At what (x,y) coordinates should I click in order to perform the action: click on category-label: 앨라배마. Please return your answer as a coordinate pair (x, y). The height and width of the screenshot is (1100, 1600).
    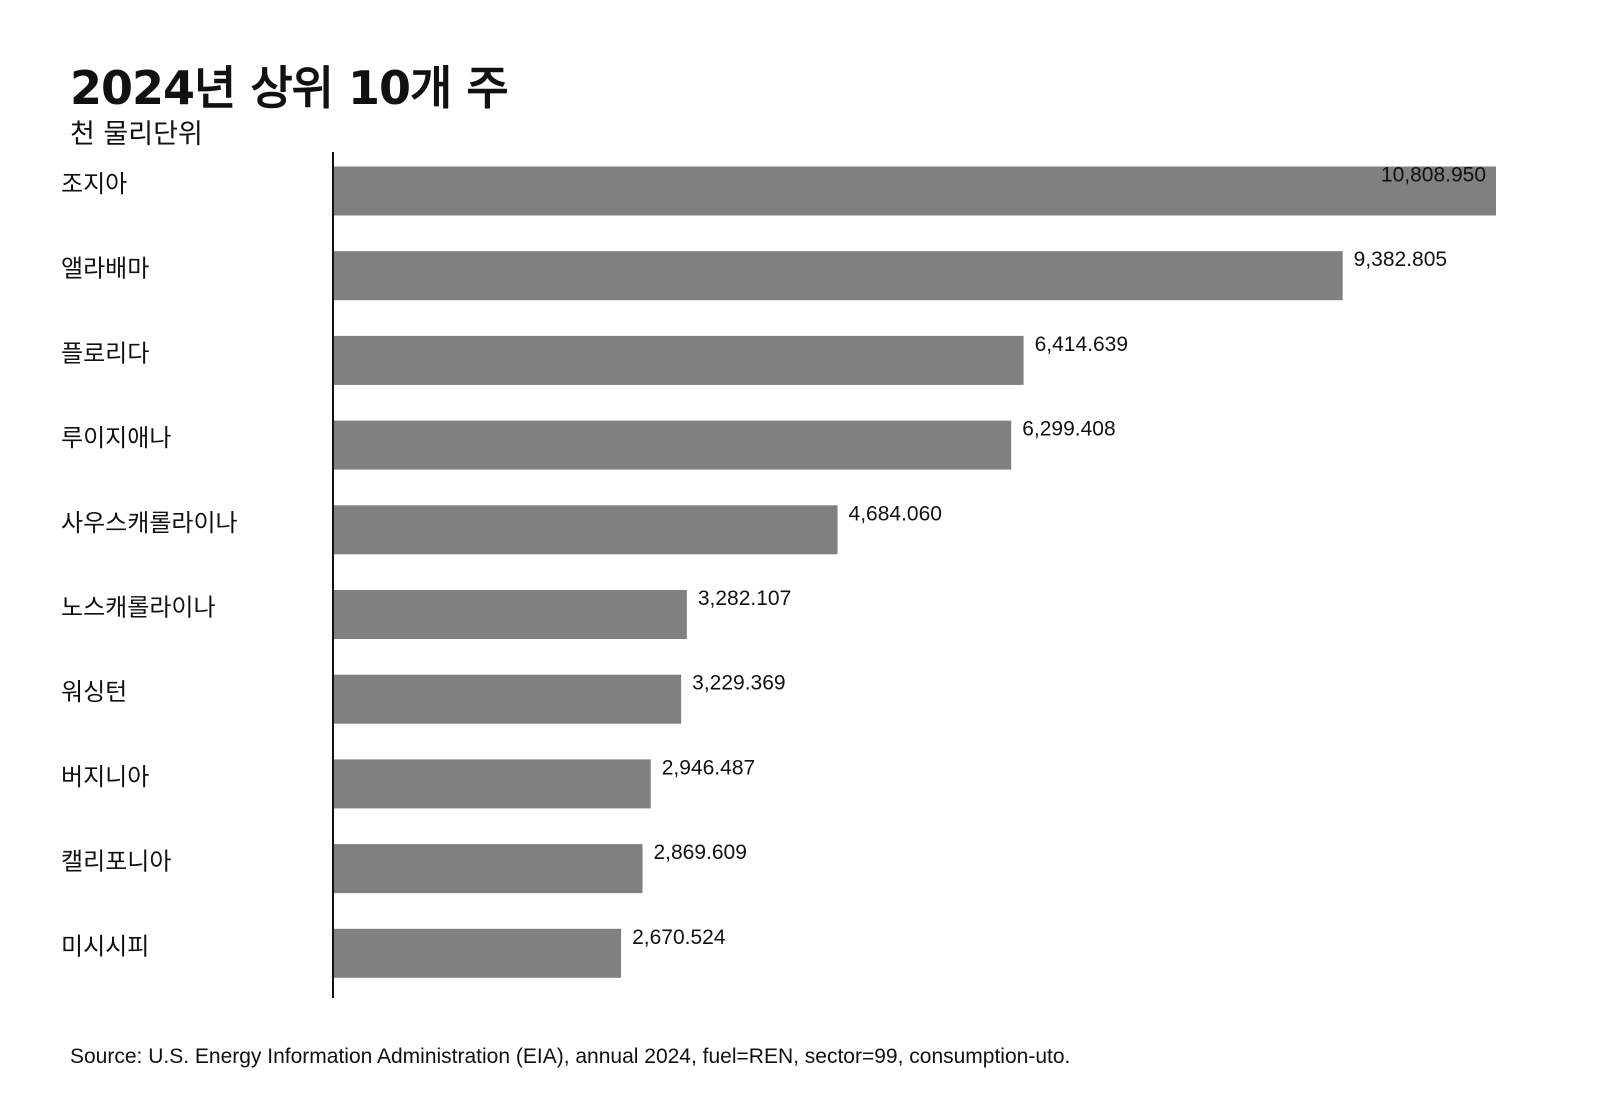
    Looking at the image, I should click on (105, 269).